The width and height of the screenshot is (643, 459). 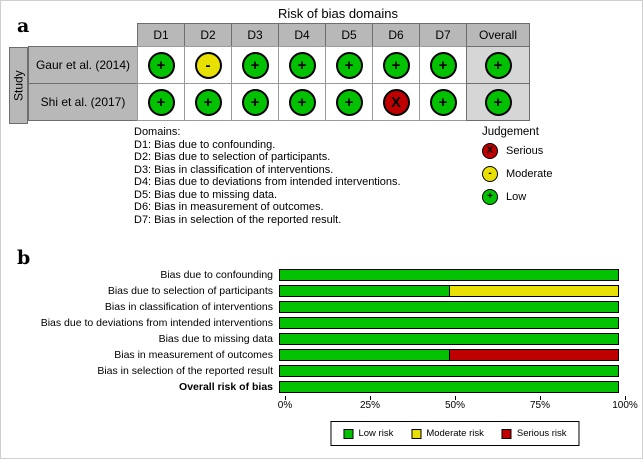 What do you see at coordinates (285, 405) in the screenshot?
I see `axis-tick-label: 0%` at bounding box center [285, 405].